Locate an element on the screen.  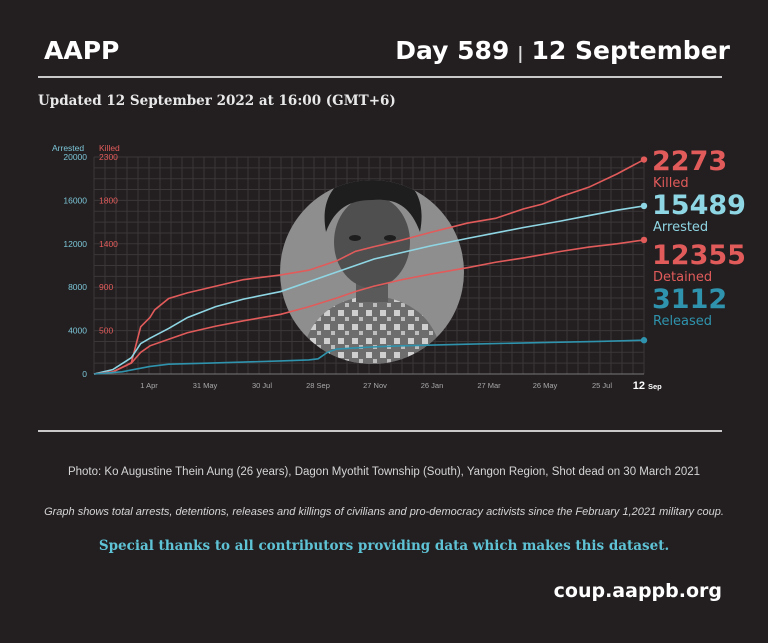
x-tick-label: 30 Jul is located at coordinates (262, 385).